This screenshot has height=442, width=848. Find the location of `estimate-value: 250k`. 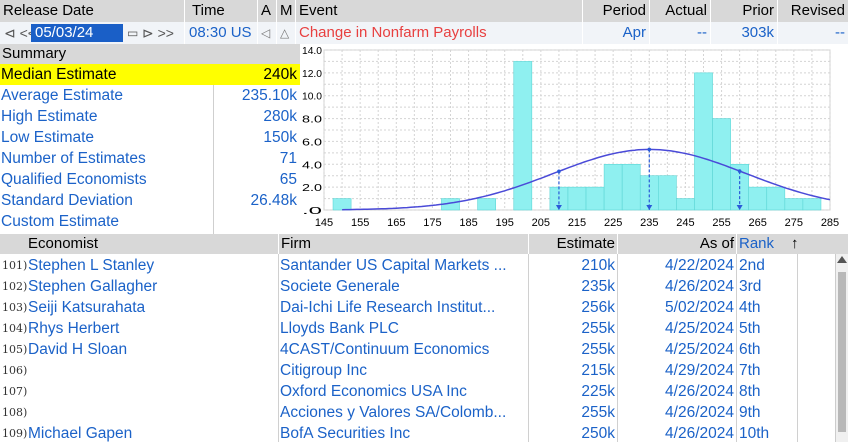

estimate-value: 250k is located at coordinates (598, 433).